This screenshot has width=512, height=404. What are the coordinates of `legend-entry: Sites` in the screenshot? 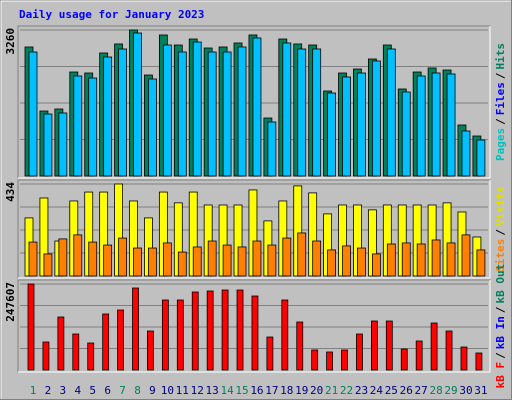 It's located at (500, 255).